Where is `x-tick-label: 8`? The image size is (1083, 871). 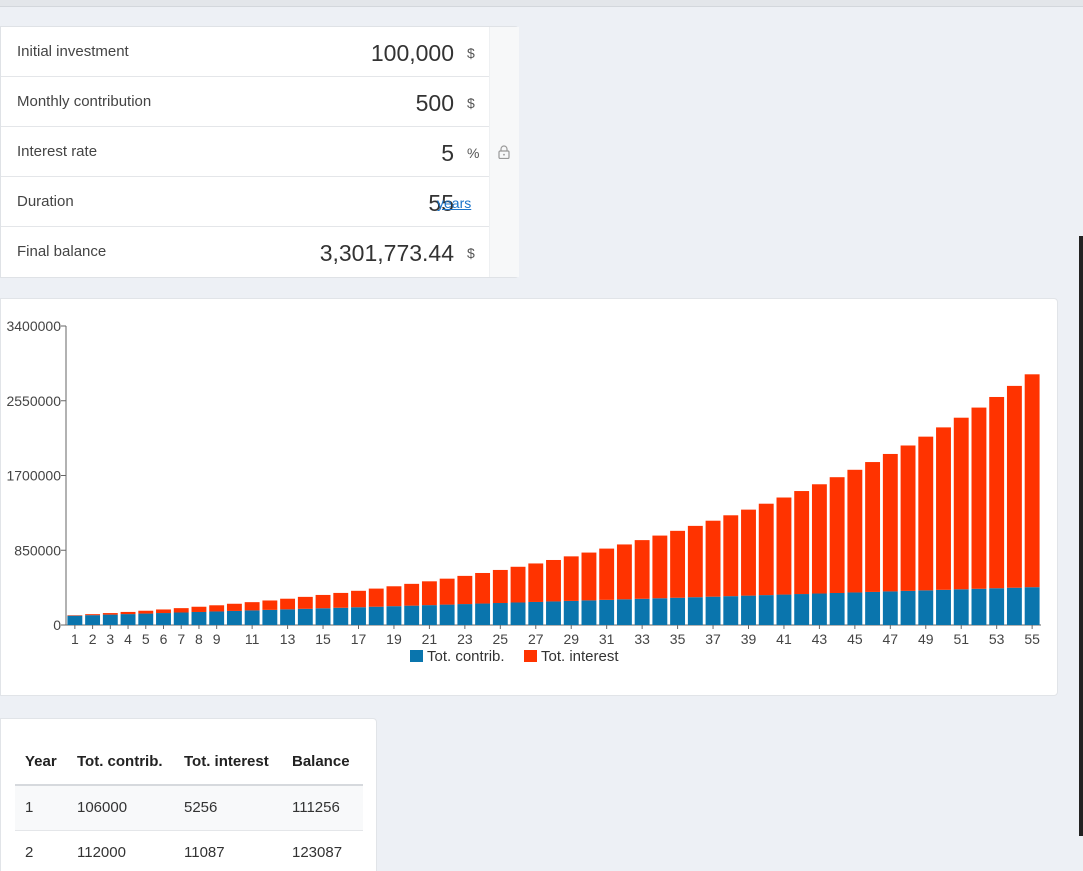
x-tick-label: 8 is located at coordinates (199, 639).